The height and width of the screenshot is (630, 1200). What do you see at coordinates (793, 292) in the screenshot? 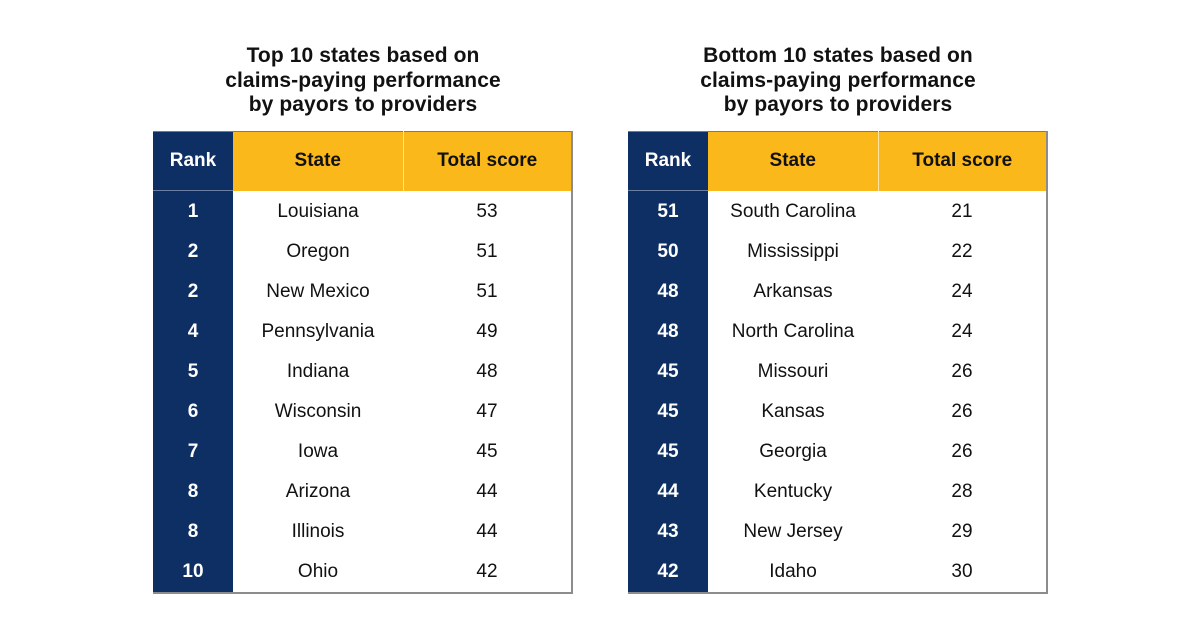
I see `state-cell: Arkansas` at bounding box center [793, 292].